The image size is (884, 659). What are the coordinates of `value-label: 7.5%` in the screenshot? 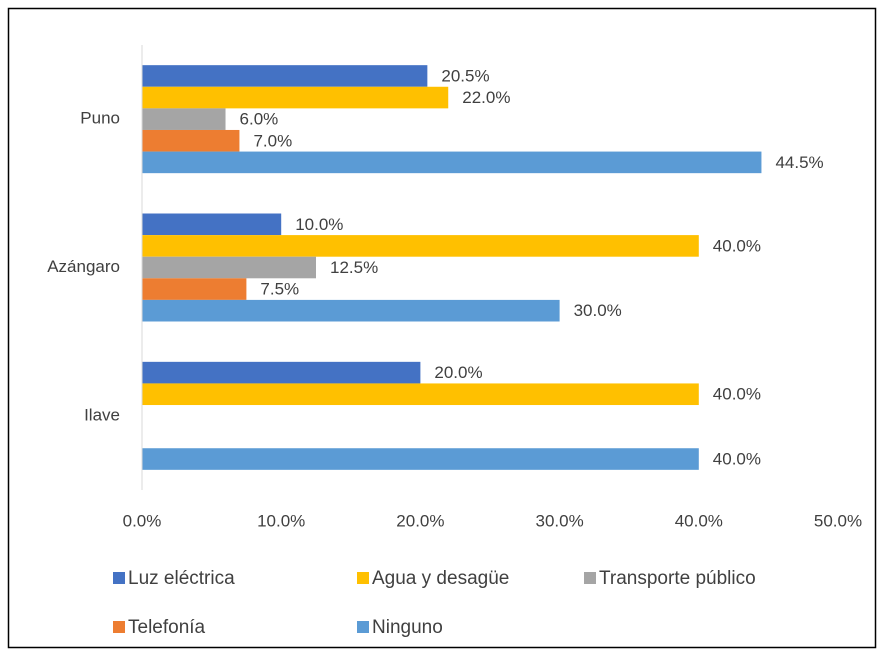 It's located at (279, 289).